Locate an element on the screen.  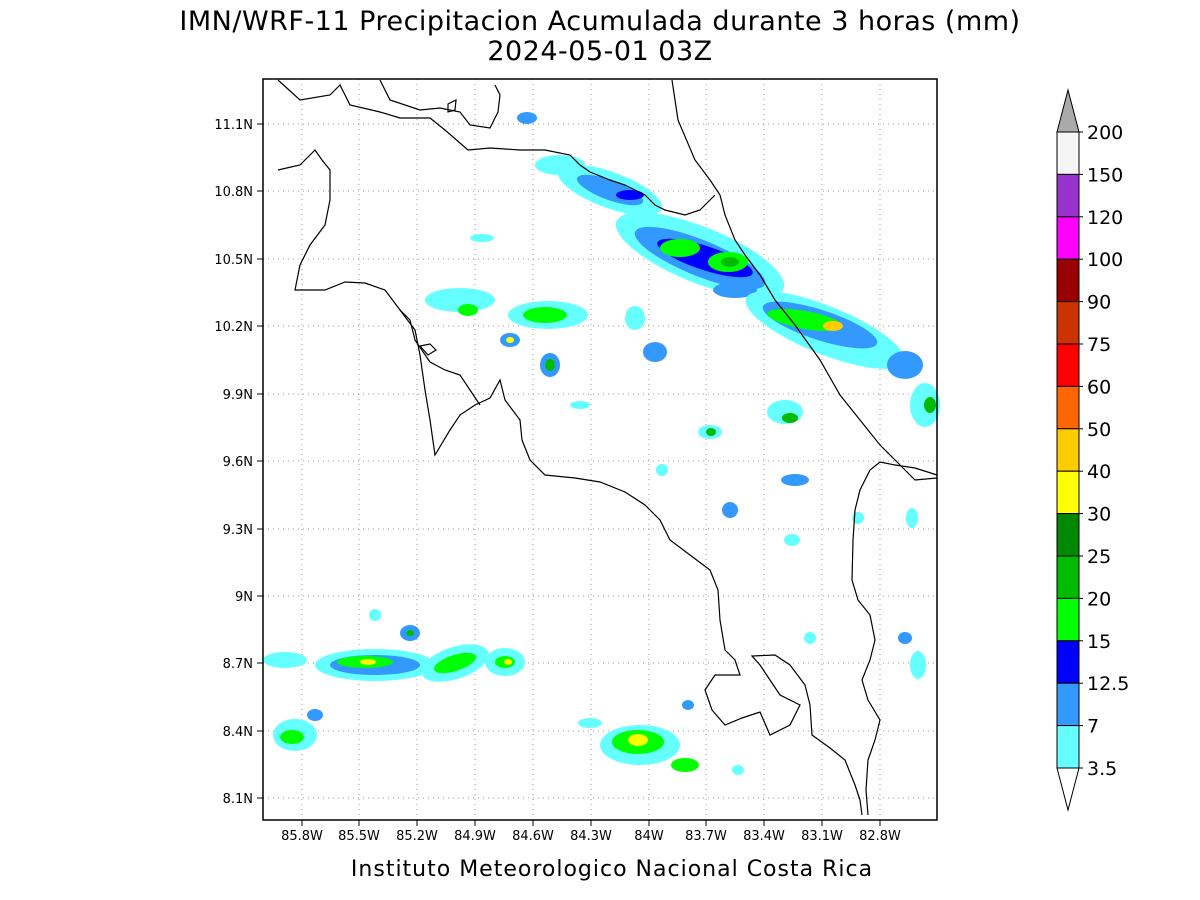
colorbar-label: 90 is located at coordinates (1099, 303).